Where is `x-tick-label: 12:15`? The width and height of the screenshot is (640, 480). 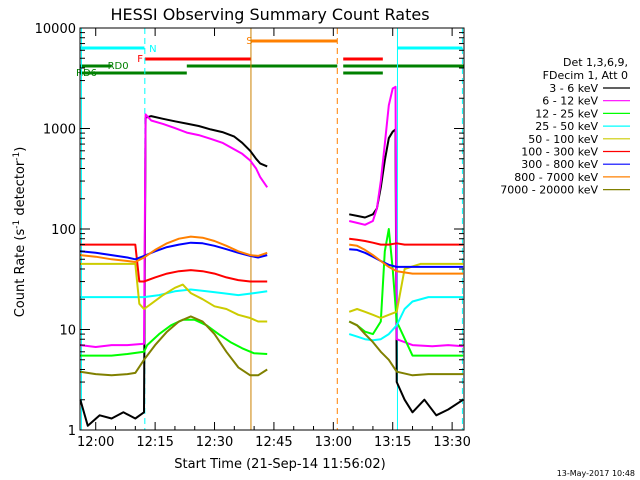 x-tick-label: 12:15 is located at coordinates (154, 442).